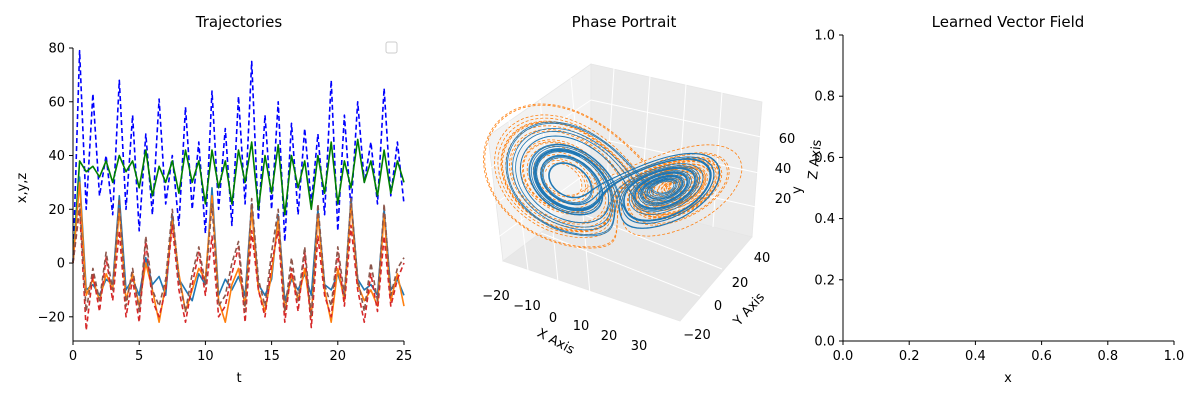 This screenshot has width=1200, height=400. What do you see at coordinates (824, 280) in the screenshot?
I see `vector-field-ytick-label: 0.2` at bounding box center [824, 280].